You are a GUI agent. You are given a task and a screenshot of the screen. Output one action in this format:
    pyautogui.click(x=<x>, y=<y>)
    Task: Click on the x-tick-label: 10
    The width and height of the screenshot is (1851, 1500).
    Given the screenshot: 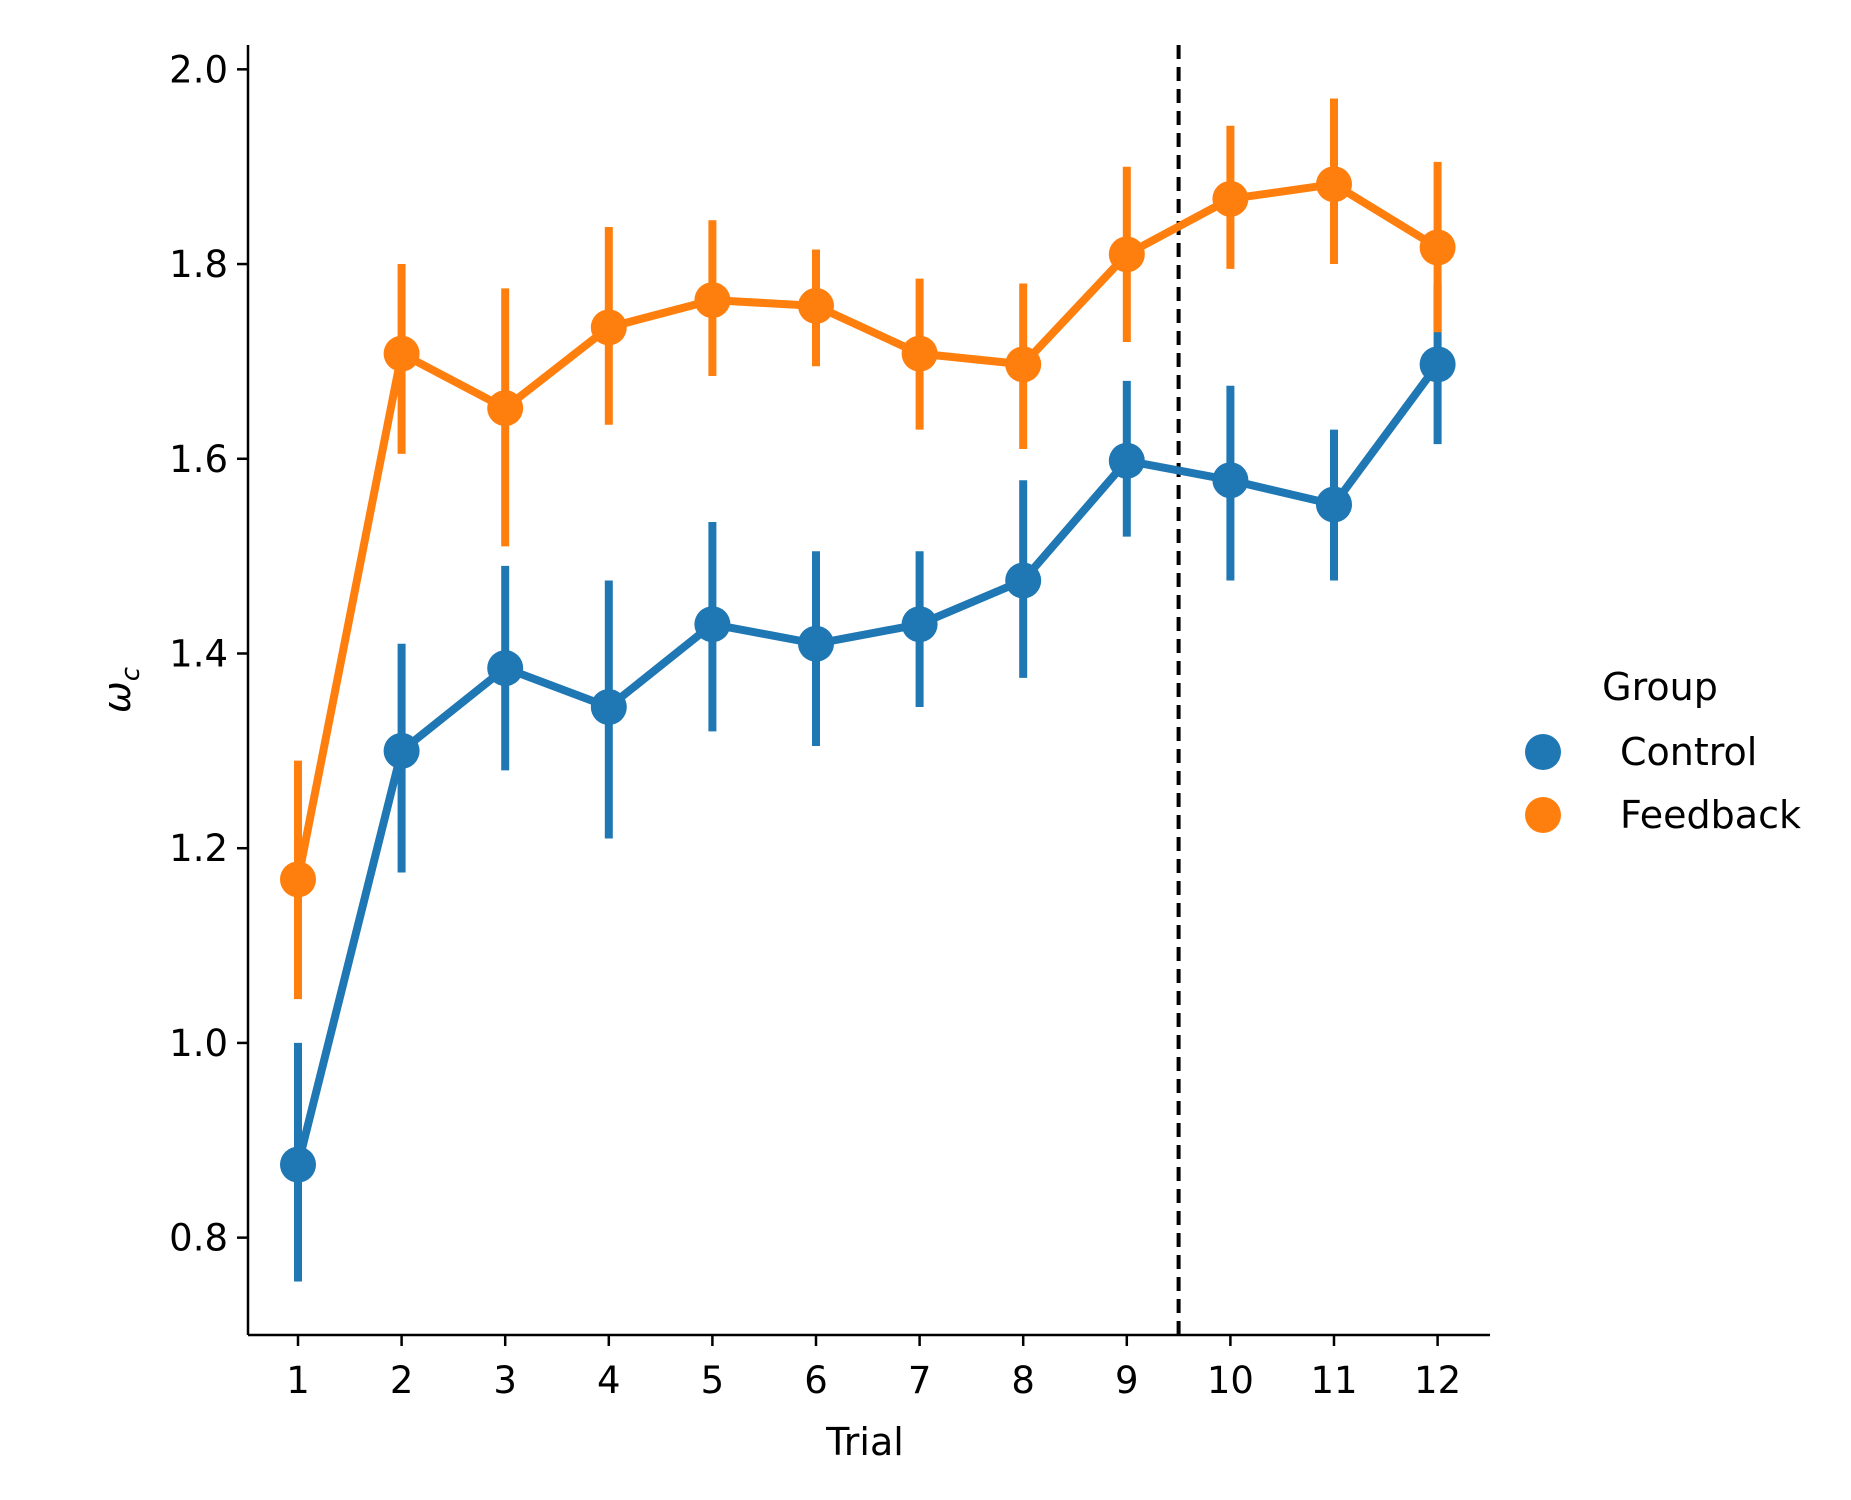 What is the action you would take?
    pyautogui.click(x=1230, y=1380)
    